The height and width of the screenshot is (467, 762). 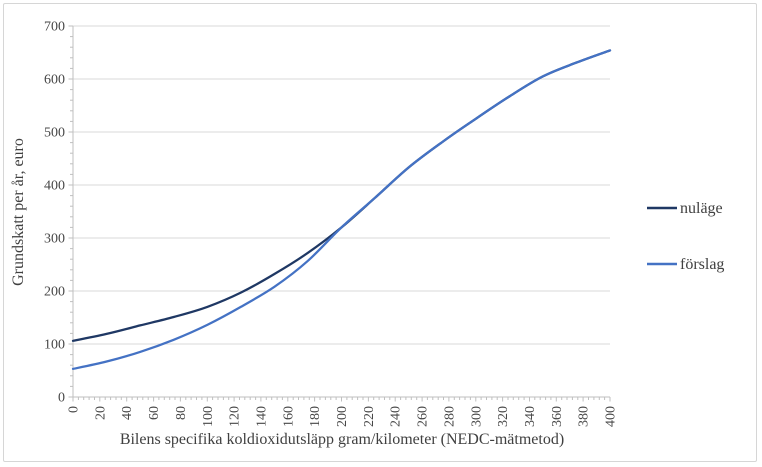 What do you see at coordinates (288, 416) in the screenshot?
I see `x-tick-label: 160` at bounding box center [288, 416].